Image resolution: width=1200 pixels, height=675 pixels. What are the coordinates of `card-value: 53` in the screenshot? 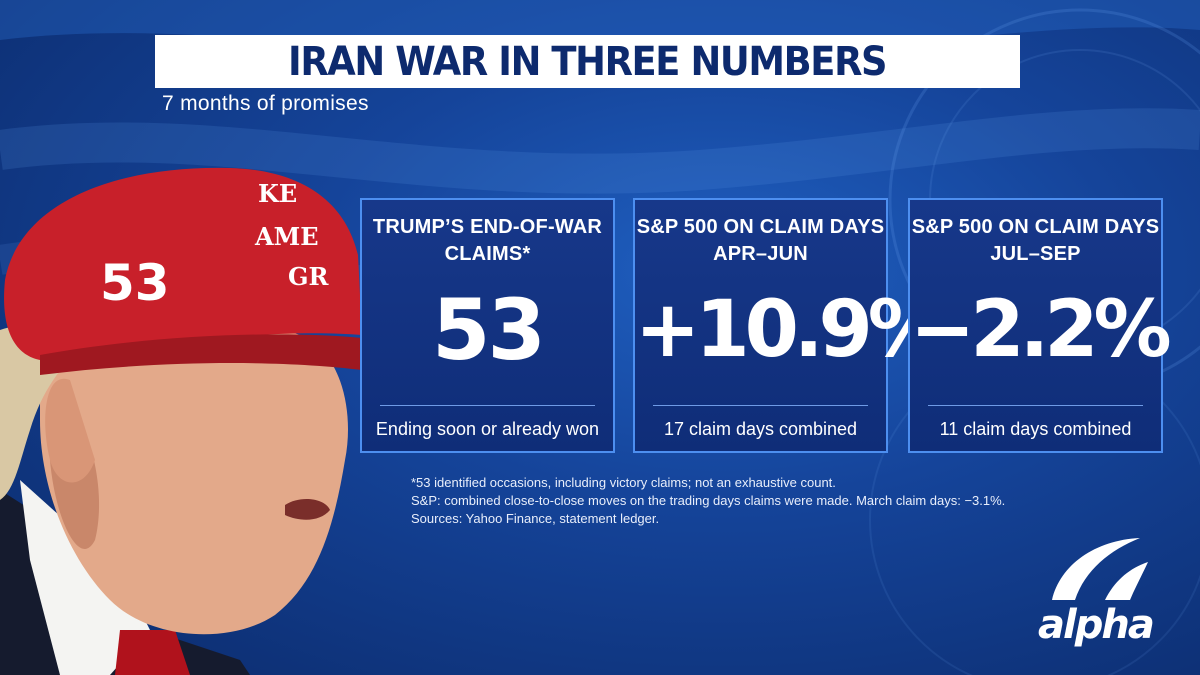 It's located at (489, 330).